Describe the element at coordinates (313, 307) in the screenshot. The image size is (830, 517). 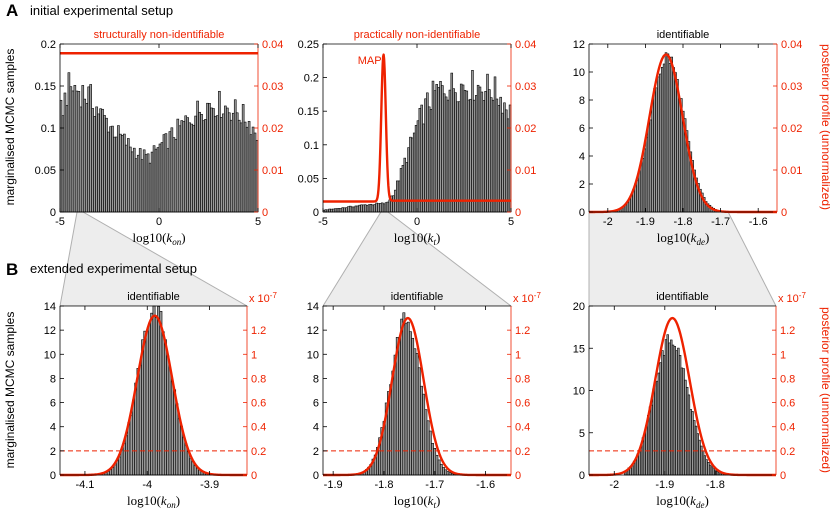
I see `y-tick-label: 14` at that location.